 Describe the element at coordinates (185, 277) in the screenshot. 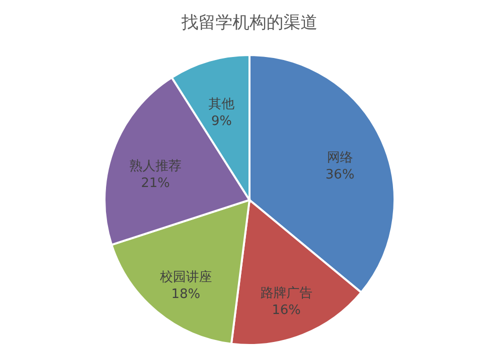

I see `slice-label: 校园讲座` at that location.